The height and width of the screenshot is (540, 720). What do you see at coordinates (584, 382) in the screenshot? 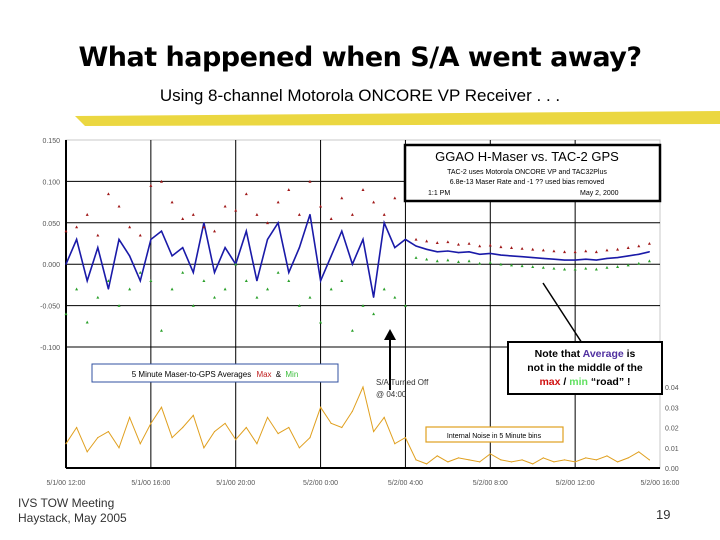
I see `svg-text: max / min “road” !` at bounding box center [584, 382].